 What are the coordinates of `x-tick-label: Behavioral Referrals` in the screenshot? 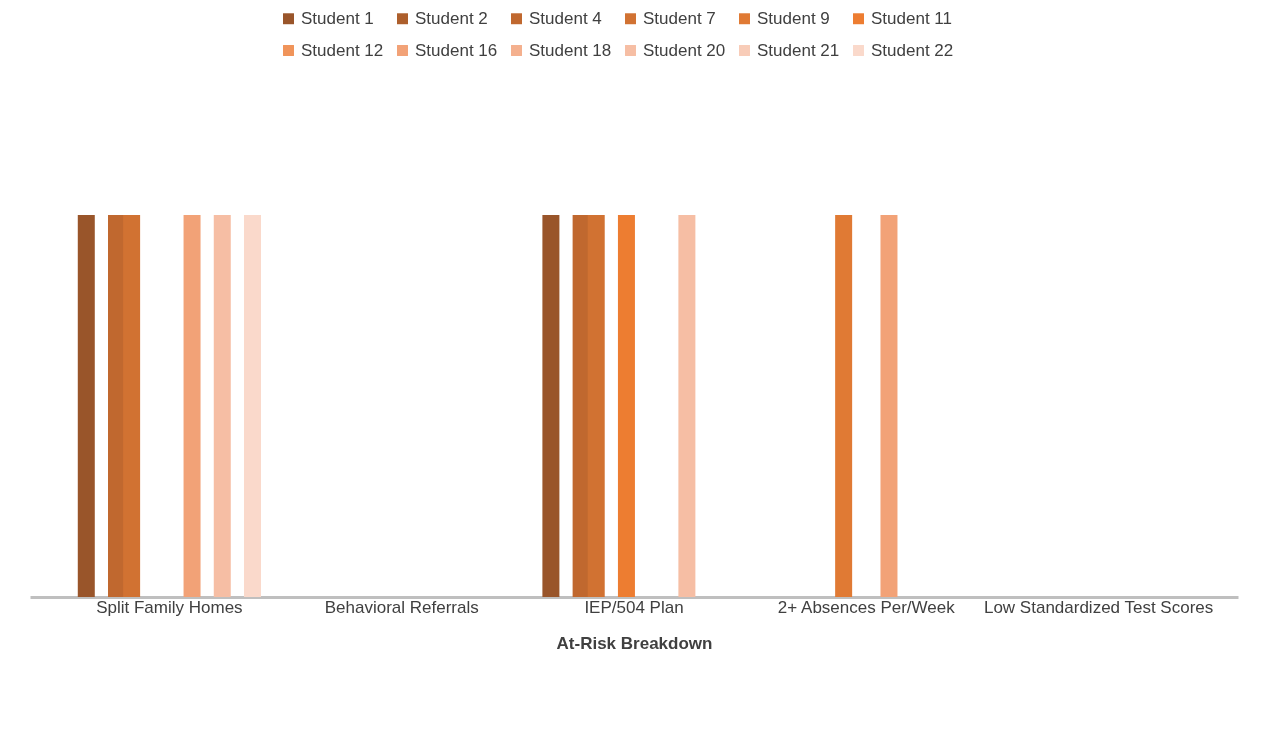 It's located at (401, 607).